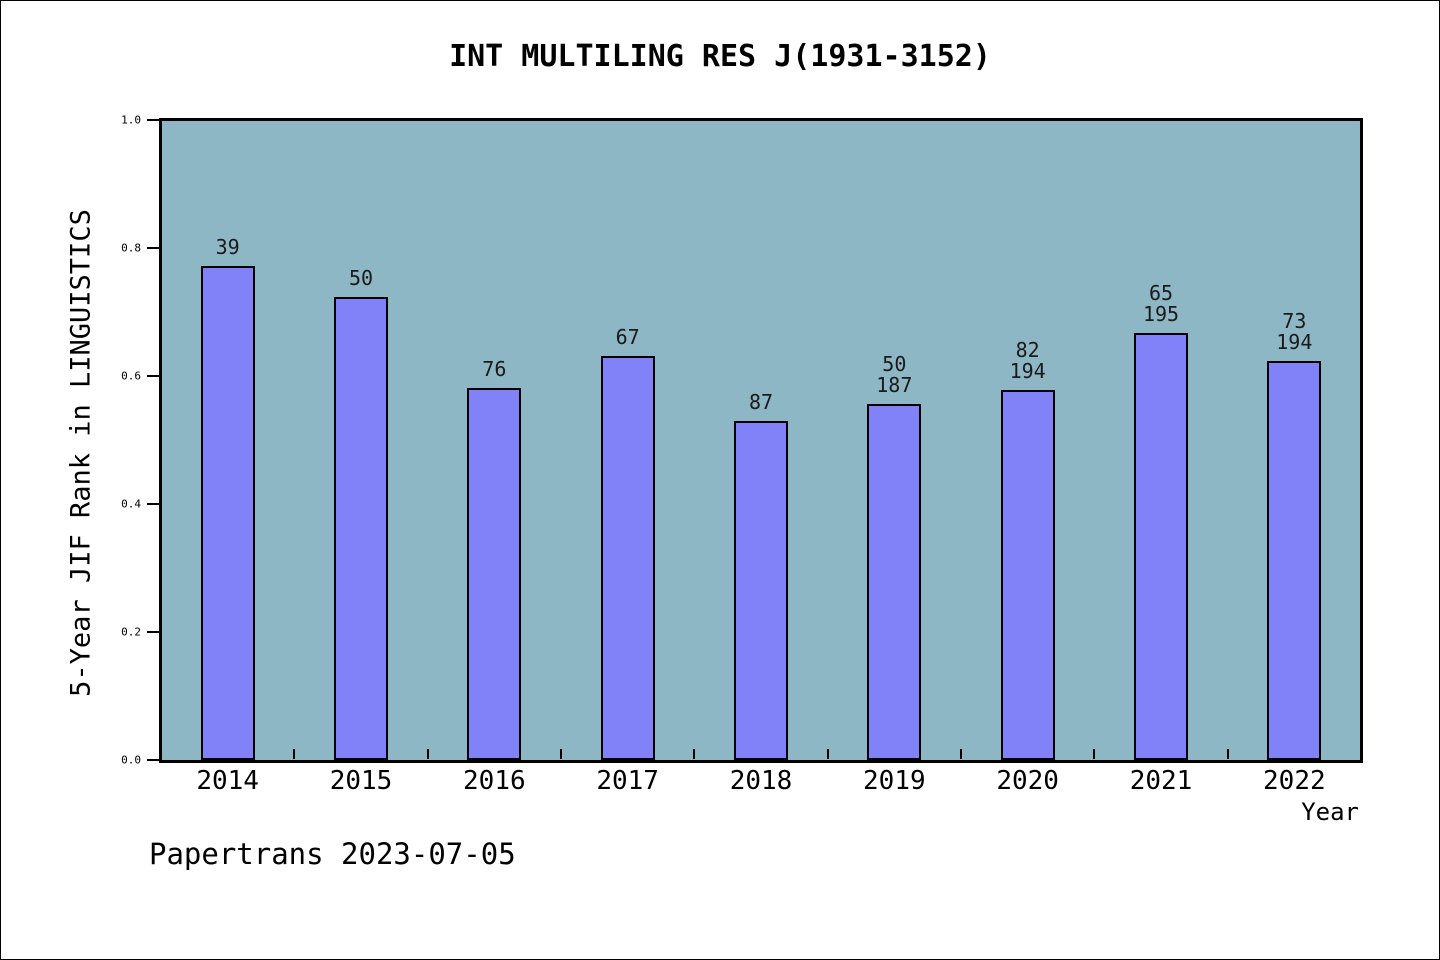  What do you see at coordinates (131, 248) in the screenshot?
I see `y-axis-tick-label: 0.8` at bounding box center [131, 248].